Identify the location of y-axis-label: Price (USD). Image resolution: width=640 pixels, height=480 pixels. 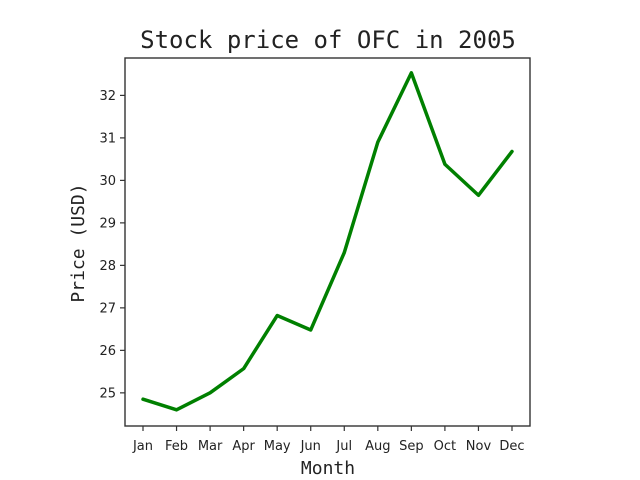
(78, 242).